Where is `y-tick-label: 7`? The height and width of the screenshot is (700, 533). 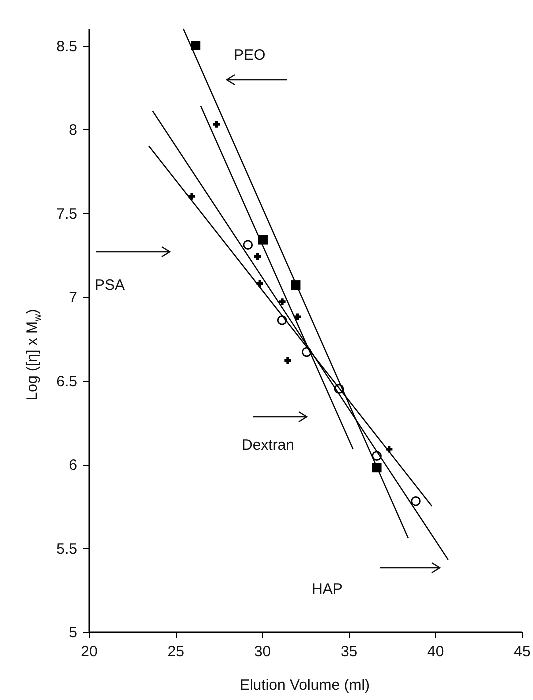 y-tick-label: 7 is located at coordinates (73, 298).